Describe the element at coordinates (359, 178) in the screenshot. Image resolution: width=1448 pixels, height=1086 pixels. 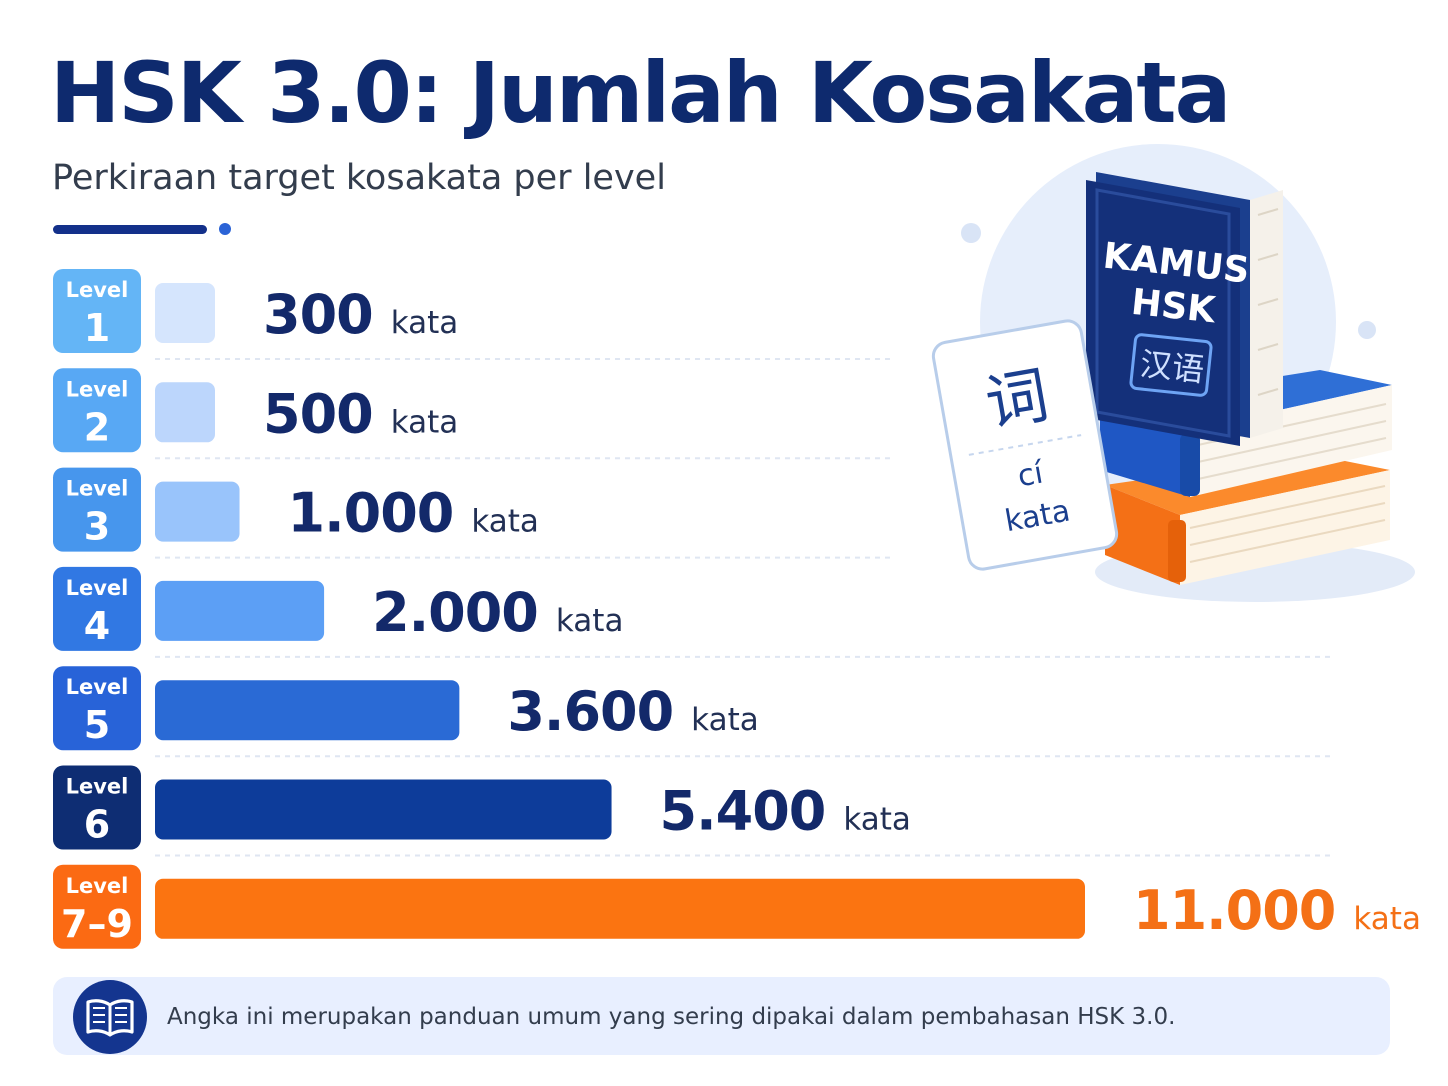
I see `page-subtitle: Perkiraan target kosakata per level` at that location.